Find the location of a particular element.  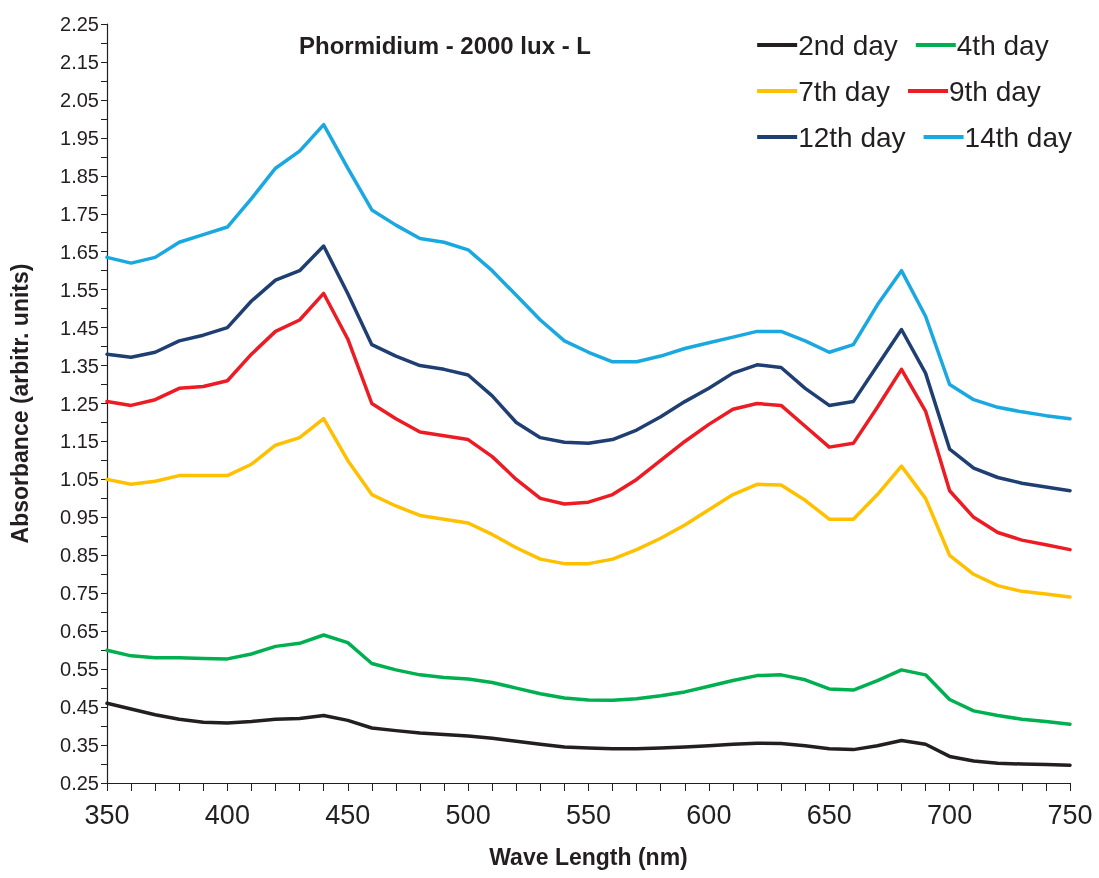

y-tick-label: 2.25 is located at coordinates (79, 24).